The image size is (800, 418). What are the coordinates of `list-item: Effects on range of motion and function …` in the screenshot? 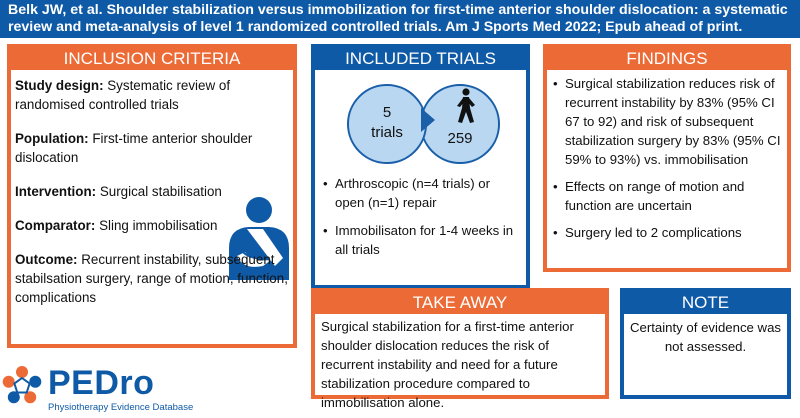 It's located at (667, 196).